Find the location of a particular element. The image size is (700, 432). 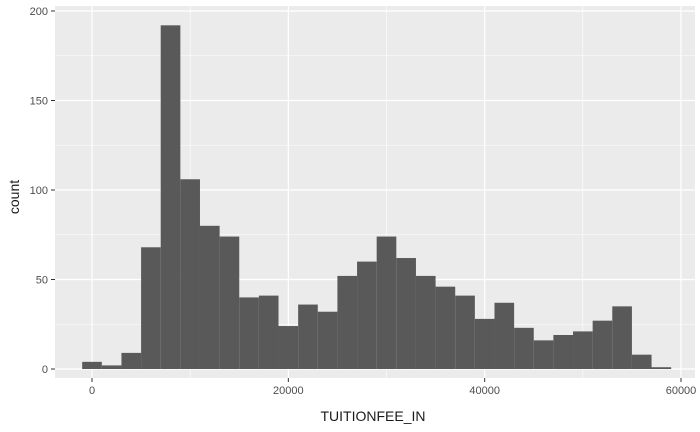

x-tick-label: 40000 is located at coordinates (484, 391).